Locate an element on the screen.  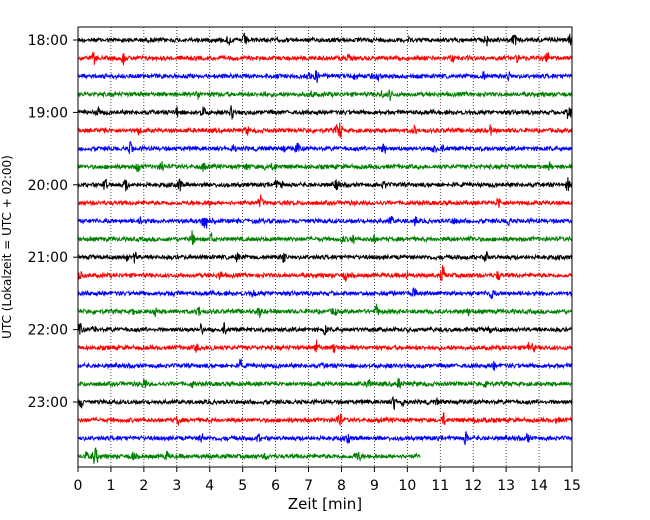
y-tick-label: 19:00 is located at coordinates (48, 113).